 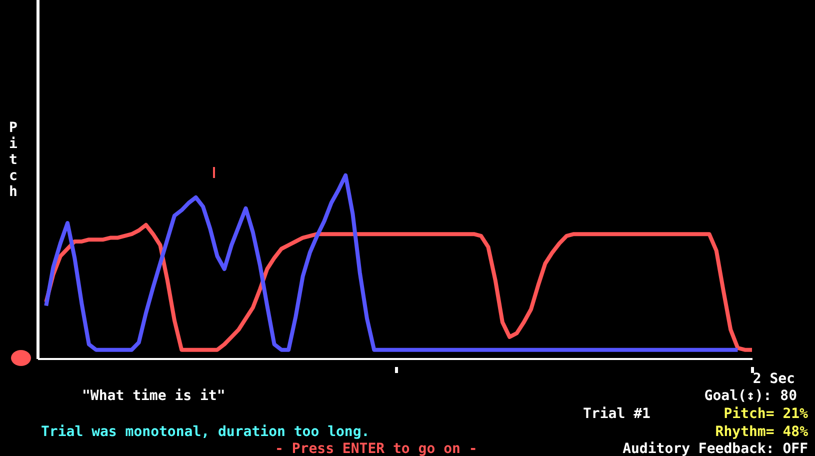 What do you see at coordinates (715, 448) in the screenshot?
I see `text: Auditory Feedback: OFF` at bounding box center [715, 448].